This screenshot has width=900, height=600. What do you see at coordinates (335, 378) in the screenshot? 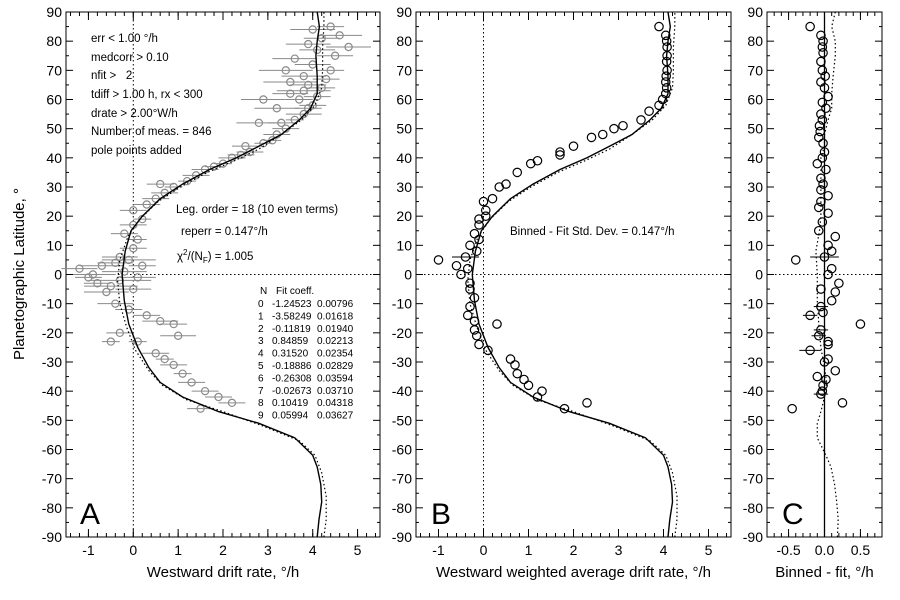
I see `table-cell: 0.03594` at bounding box center [335, 378].